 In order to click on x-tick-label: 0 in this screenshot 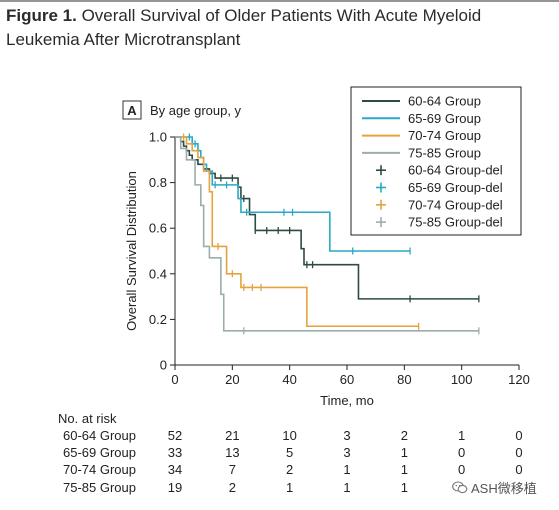, I will do `click(174, 379)`.